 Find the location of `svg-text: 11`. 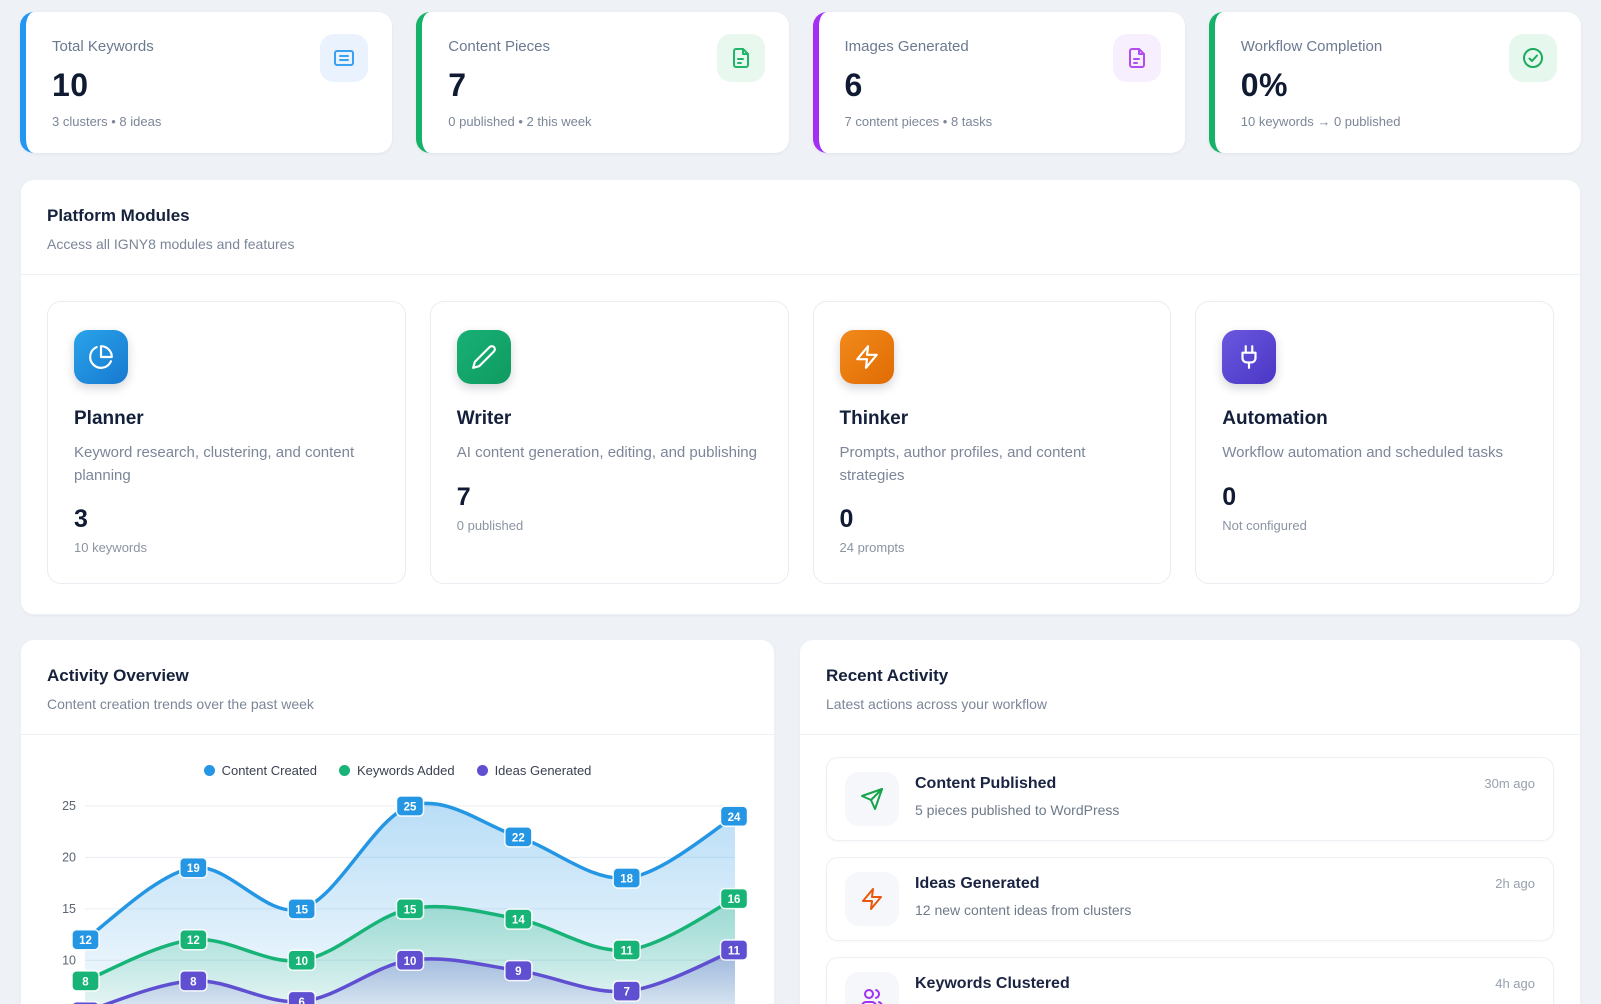

svg-text: 11 is located at coordinates (627, 952).